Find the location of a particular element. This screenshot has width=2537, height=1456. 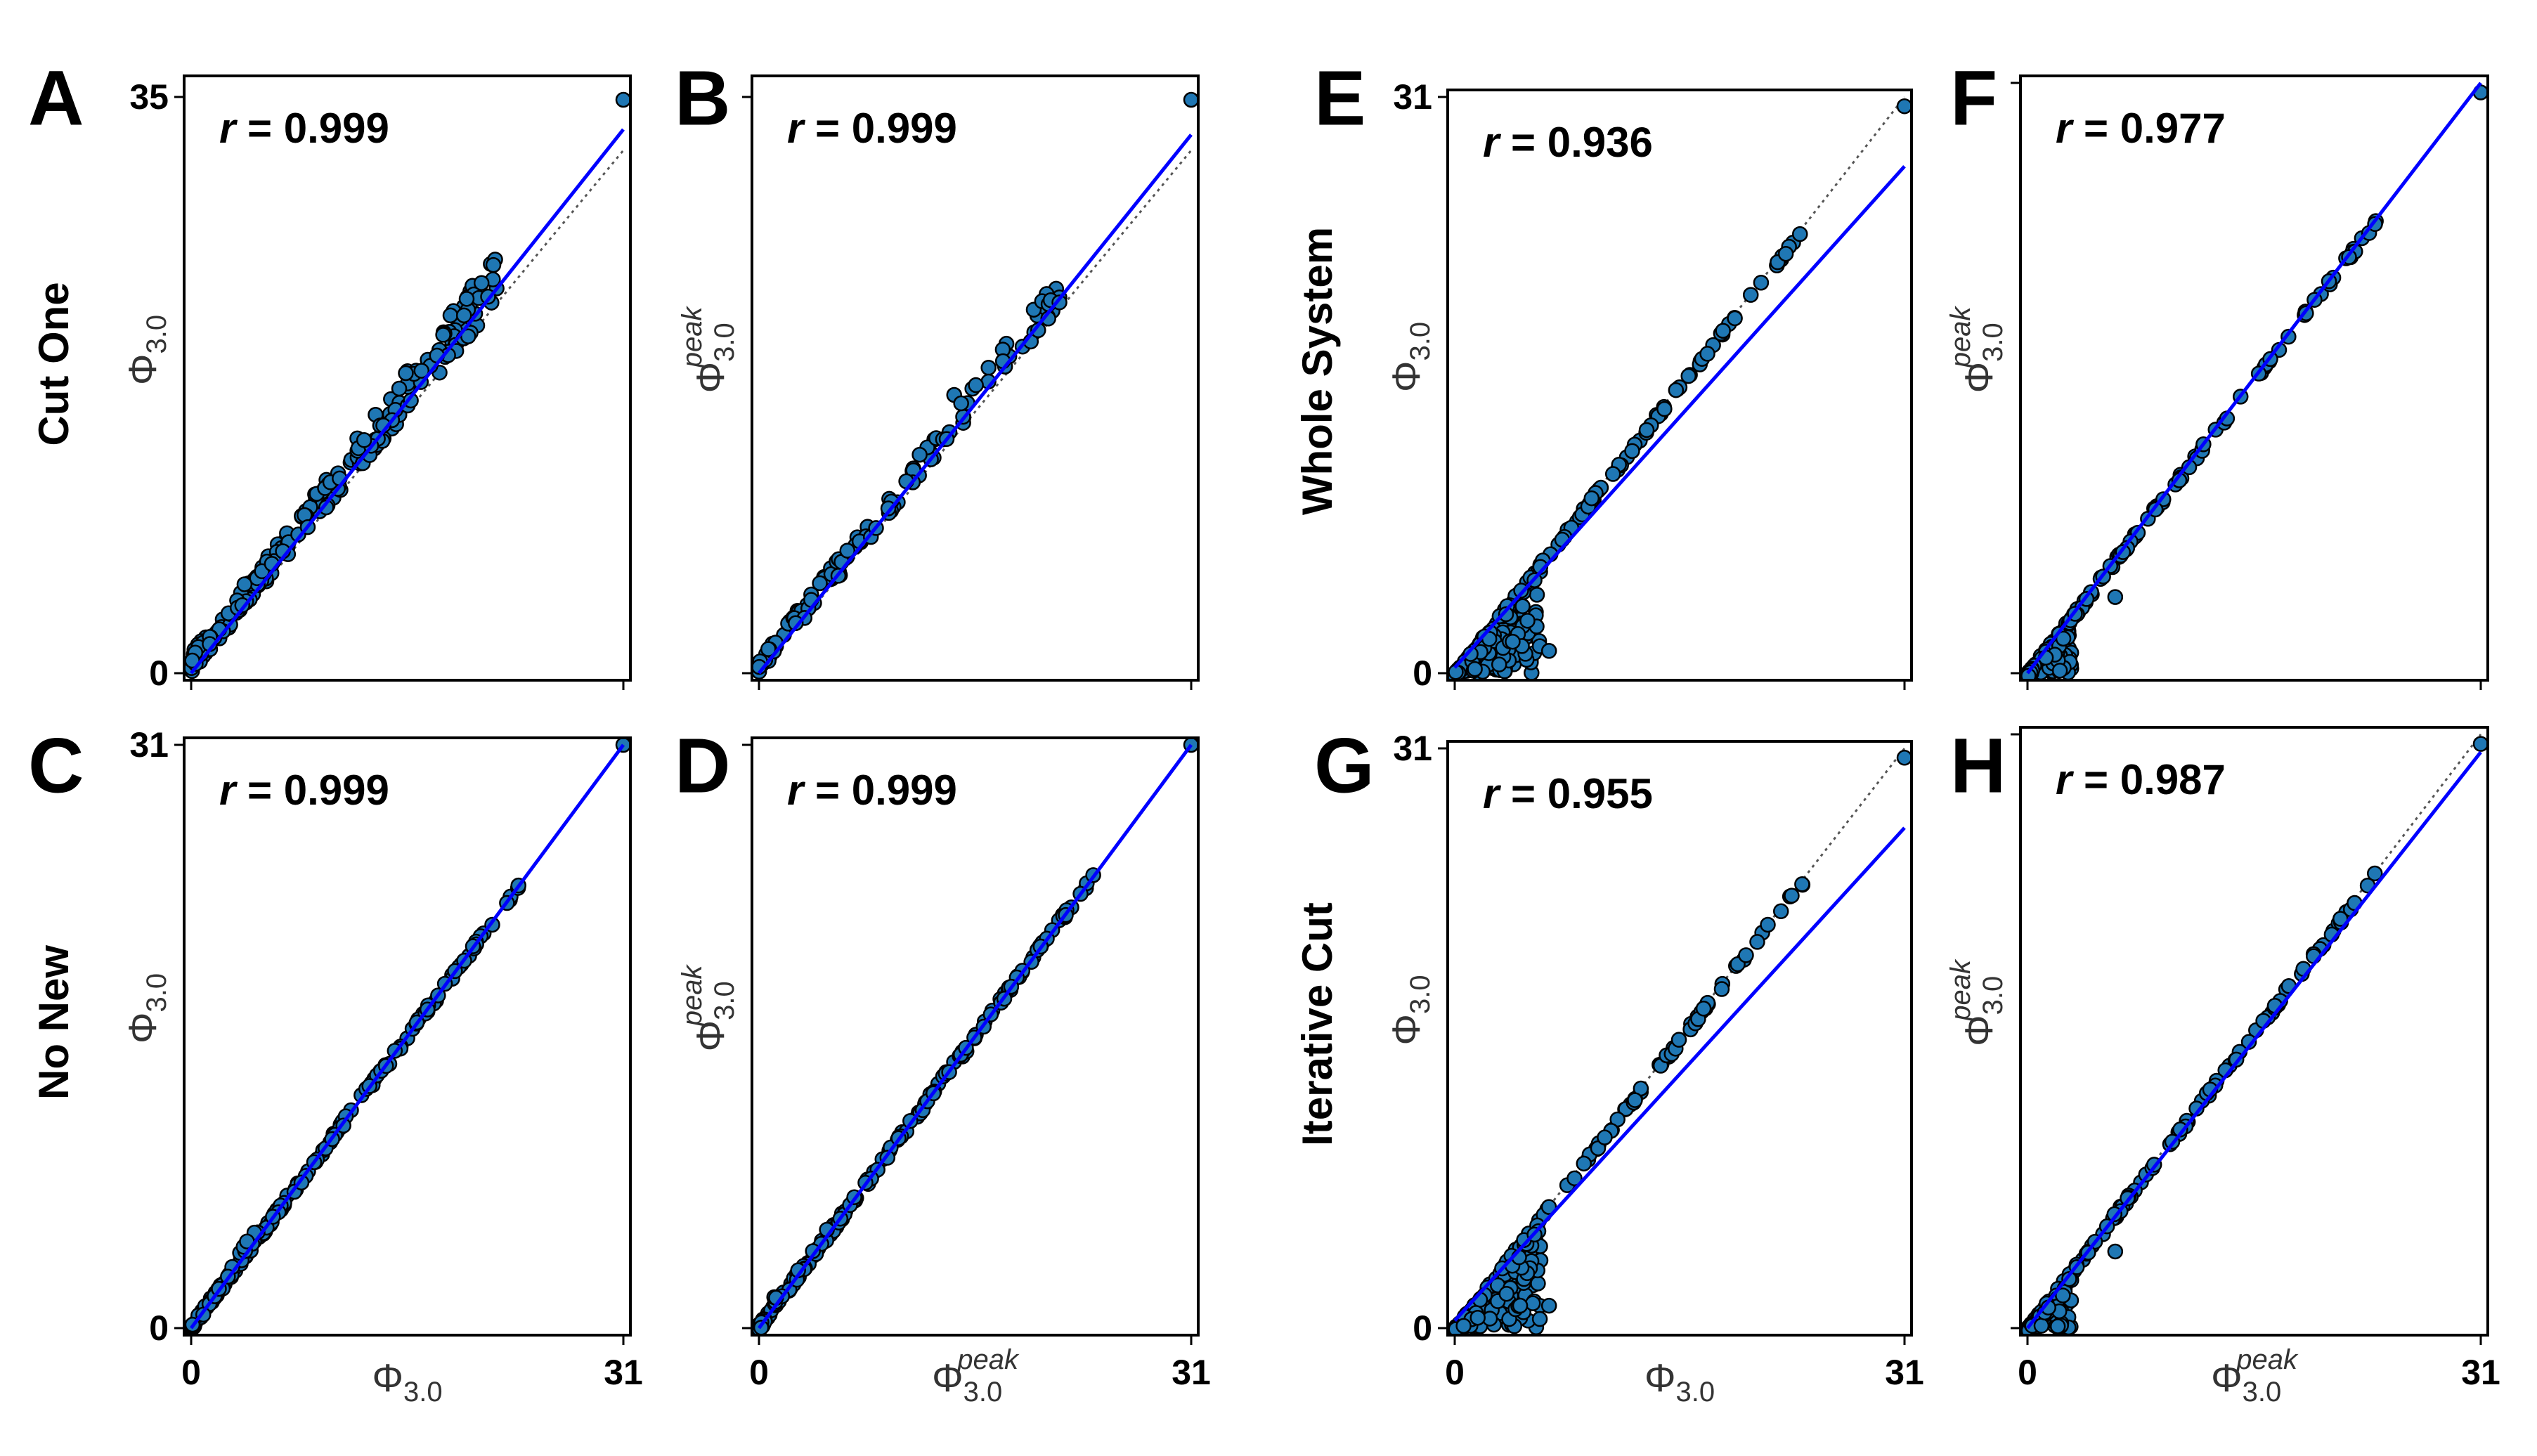

panel-letter: H is located at coordinates (1978, 767).